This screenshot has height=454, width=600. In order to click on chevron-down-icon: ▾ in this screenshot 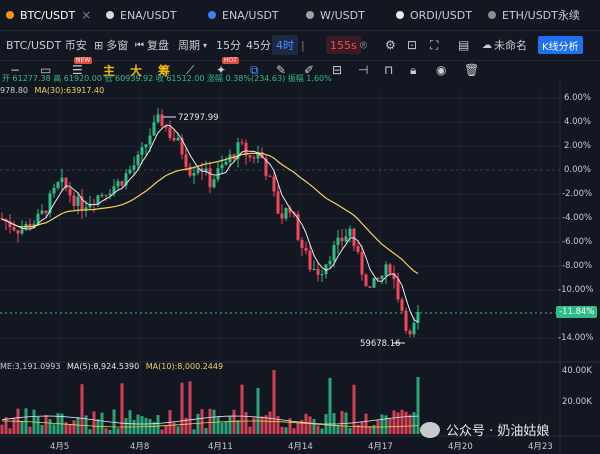, I will do `click(205, 45)`.